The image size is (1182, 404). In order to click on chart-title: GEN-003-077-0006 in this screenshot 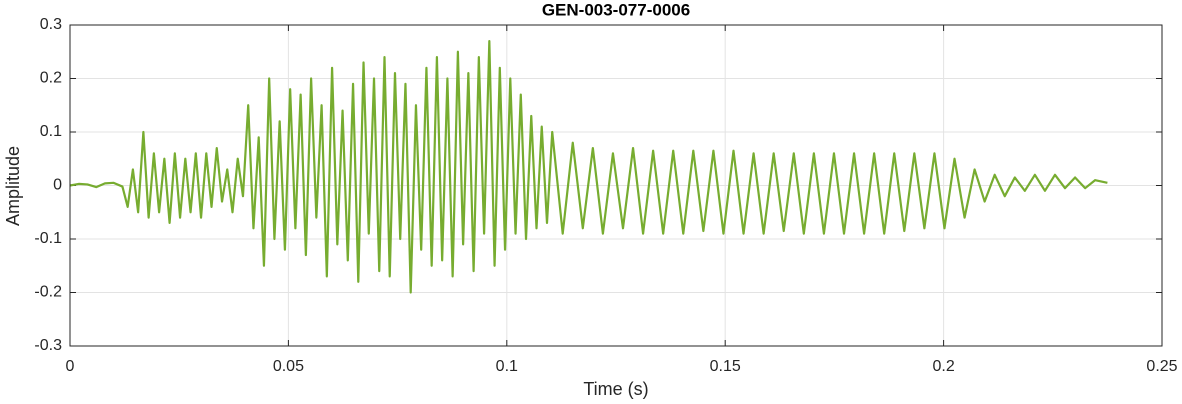, I will do `click(616, 9)`.